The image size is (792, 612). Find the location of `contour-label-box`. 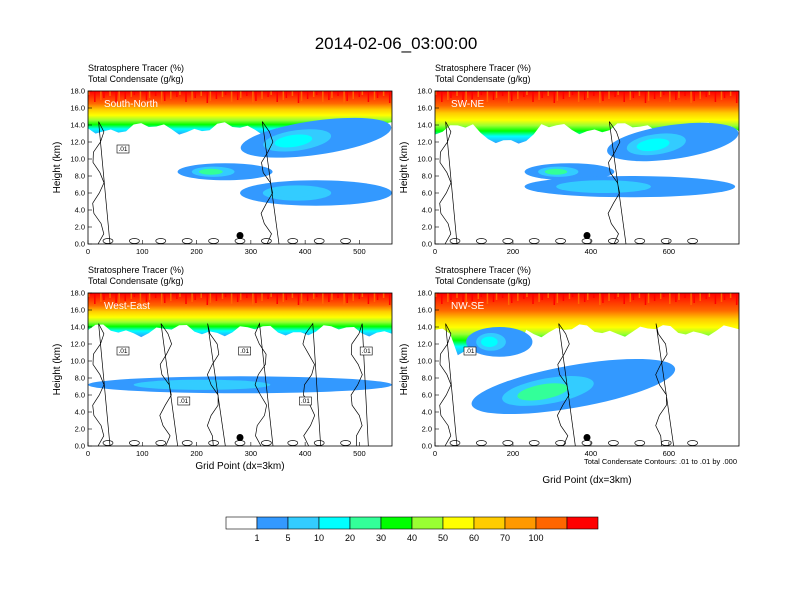

contour-label-box is located at coordinates (305, 401).